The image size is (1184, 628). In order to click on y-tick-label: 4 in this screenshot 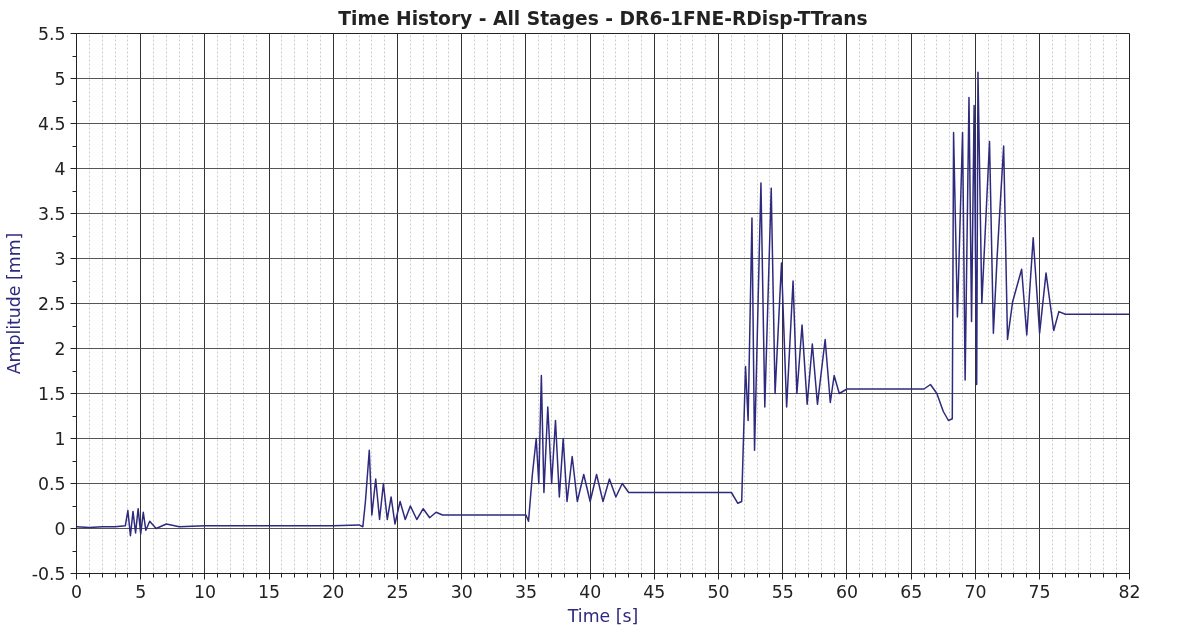, I will do `click(60, 169)`.